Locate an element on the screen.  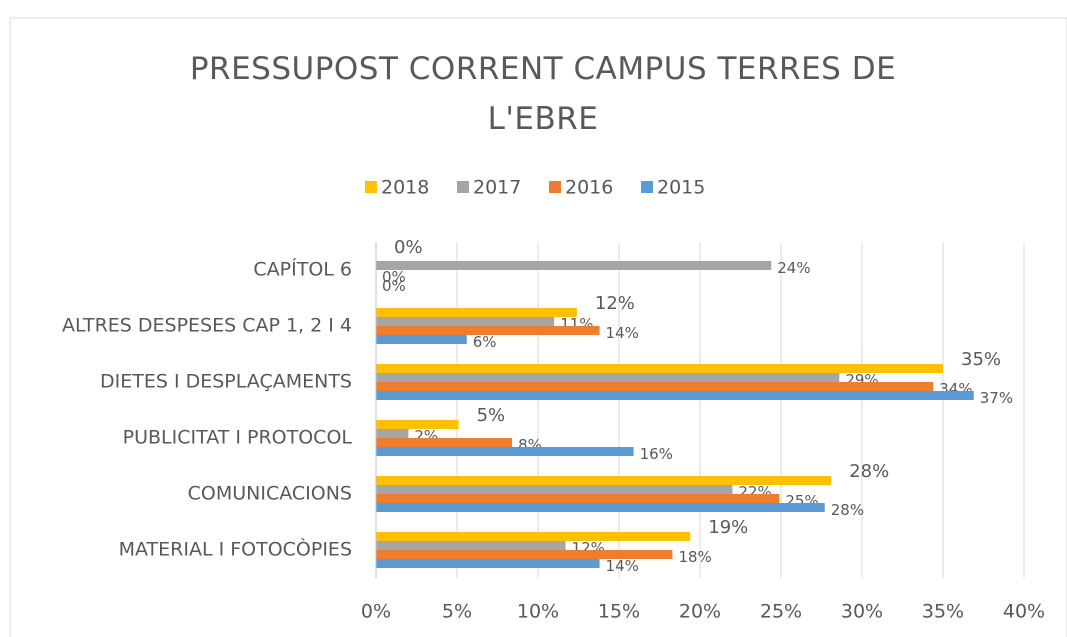
y-tick-label: PUBLICITAT I PROTOCOL is located at coordinates (238, 438).